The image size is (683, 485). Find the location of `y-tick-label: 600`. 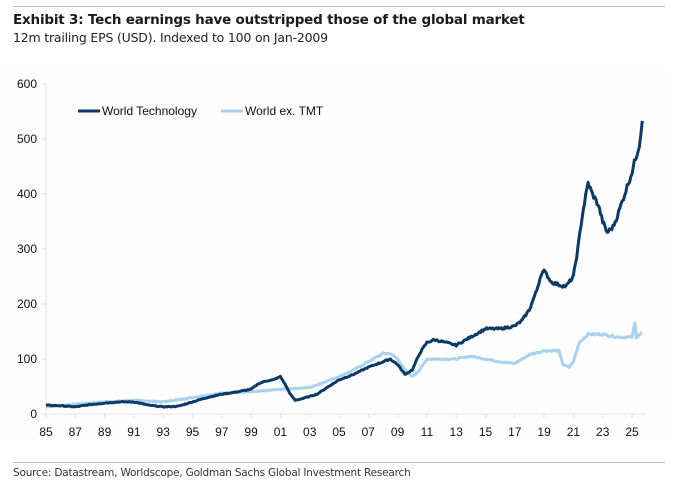

y-tick-label: 600 is located at coordinates (27, 84).